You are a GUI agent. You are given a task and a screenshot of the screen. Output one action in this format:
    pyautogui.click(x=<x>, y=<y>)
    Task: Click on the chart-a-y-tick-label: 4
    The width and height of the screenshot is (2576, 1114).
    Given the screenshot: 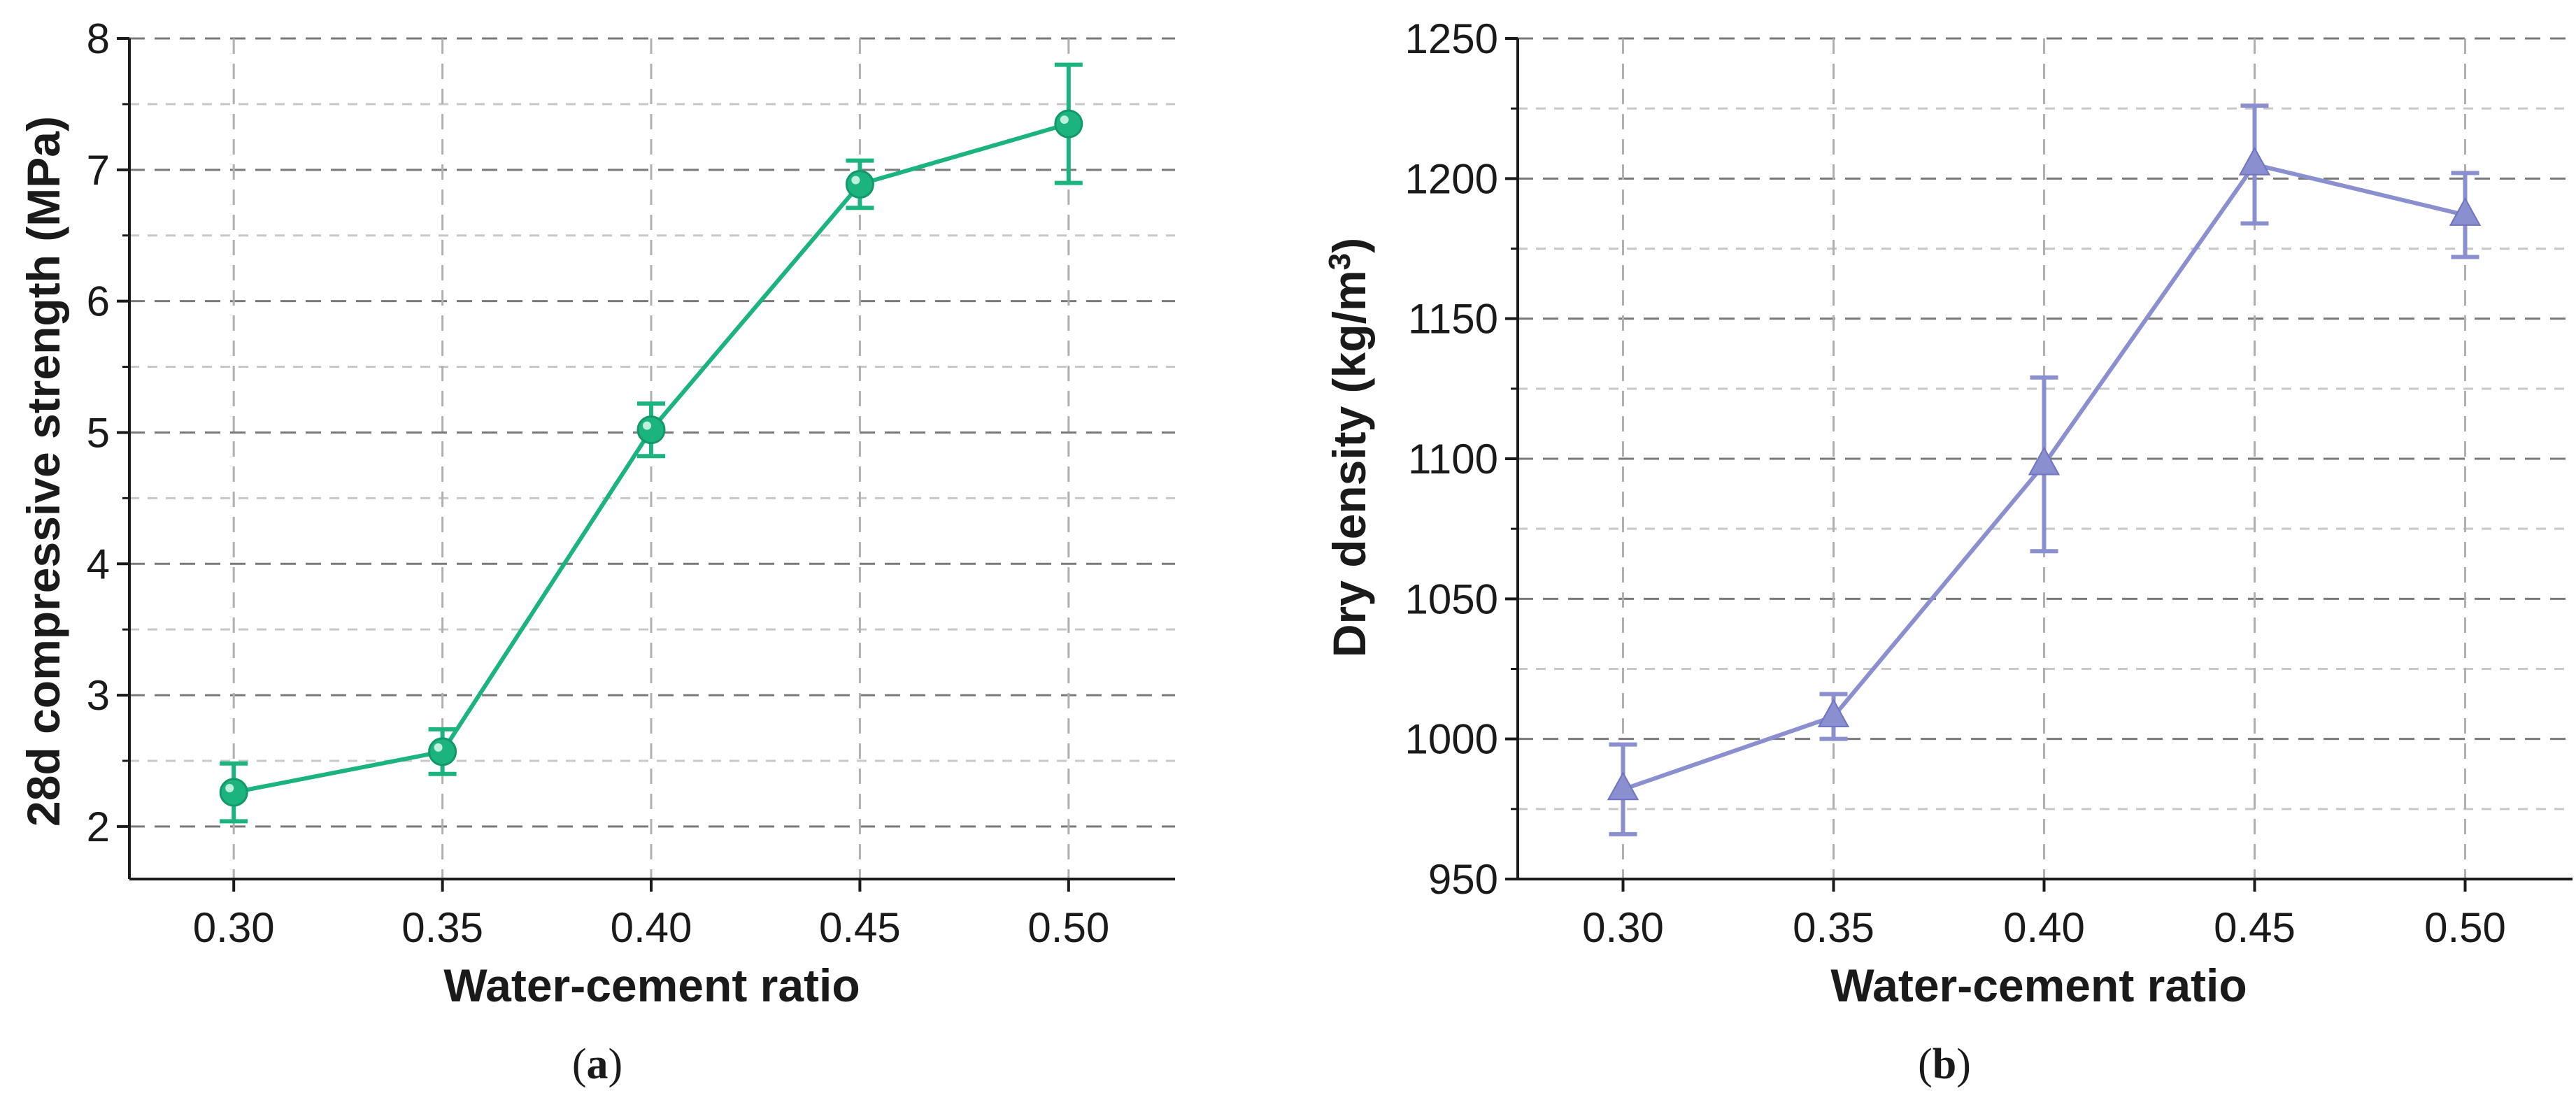 What is the action you would take?
    pyautogui.click(x=98, y=564)
    